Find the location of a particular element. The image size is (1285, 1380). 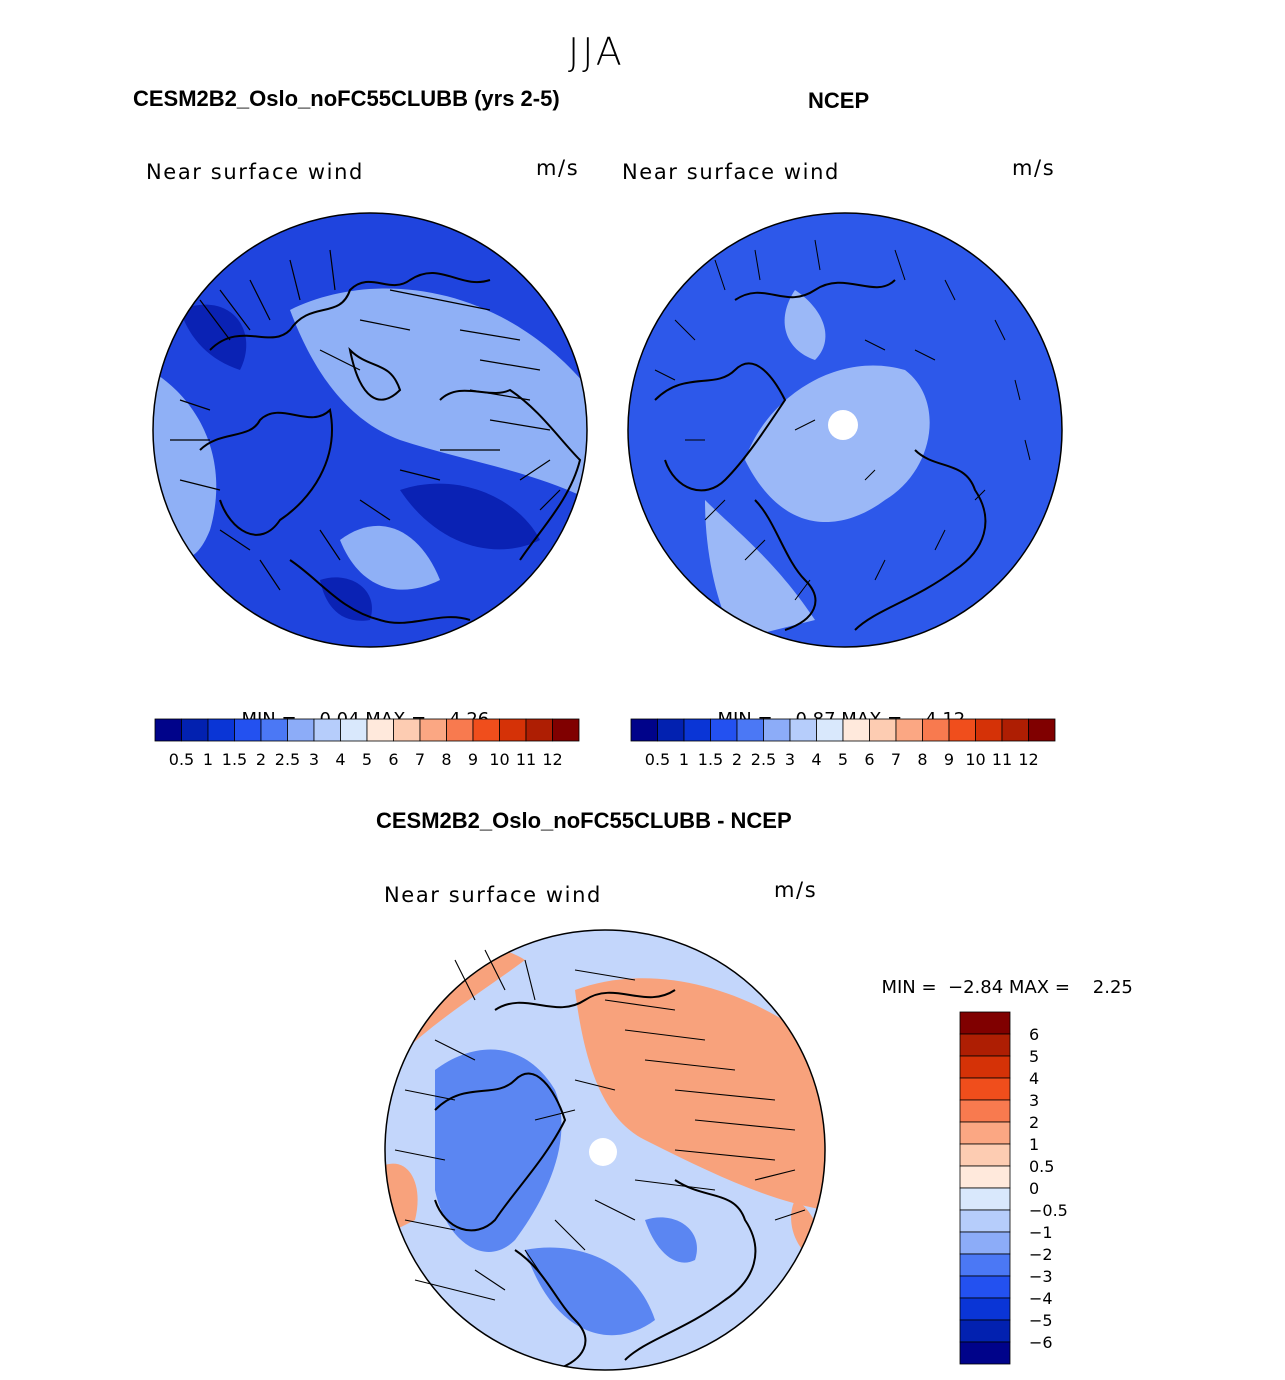

ncep-colorbar-tick-label: 8 is located at coordinates (922, 759).